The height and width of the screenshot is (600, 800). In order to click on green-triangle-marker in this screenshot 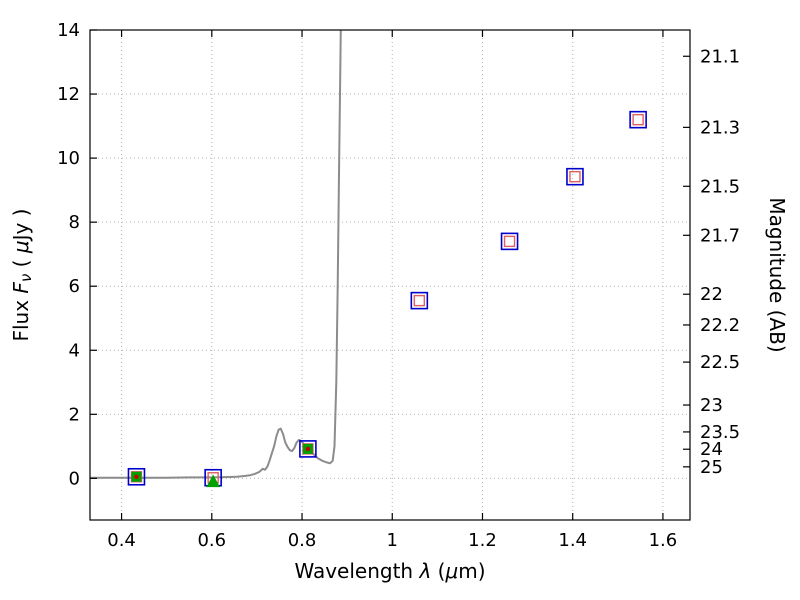, I will do `click(213, 481)`.